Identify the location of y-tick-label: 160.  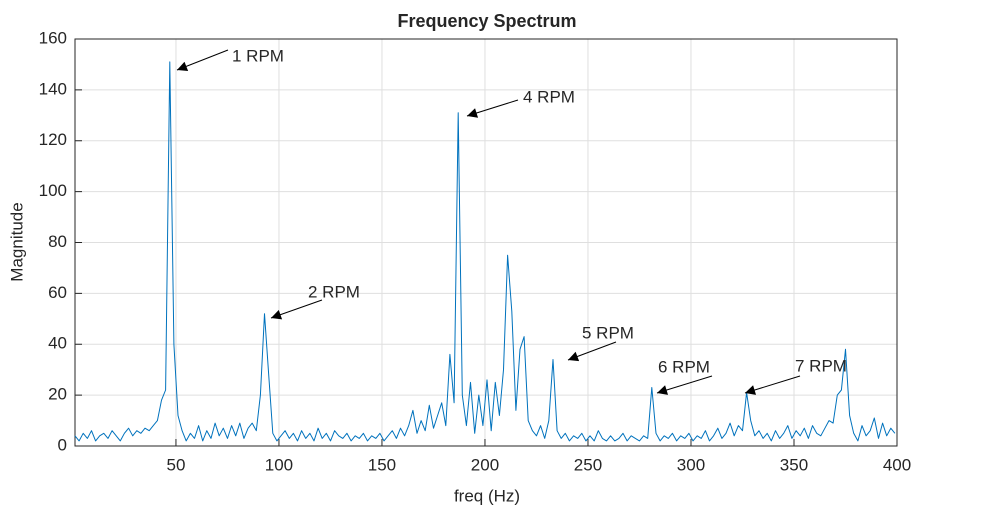
(53, 37).